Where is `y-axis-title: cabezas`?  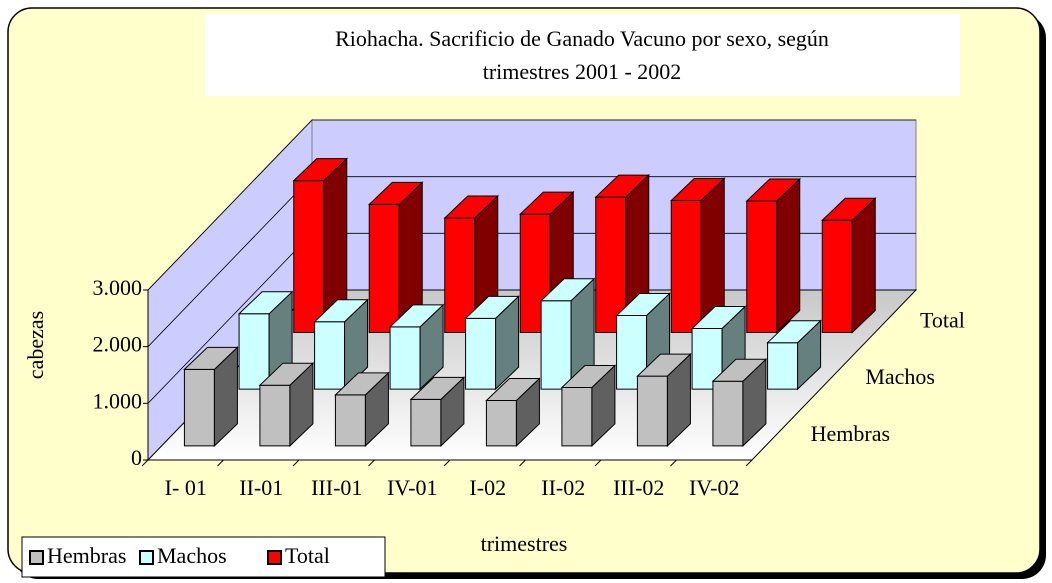 y-axis-title: cabezas is located at coordinates (35, 345).